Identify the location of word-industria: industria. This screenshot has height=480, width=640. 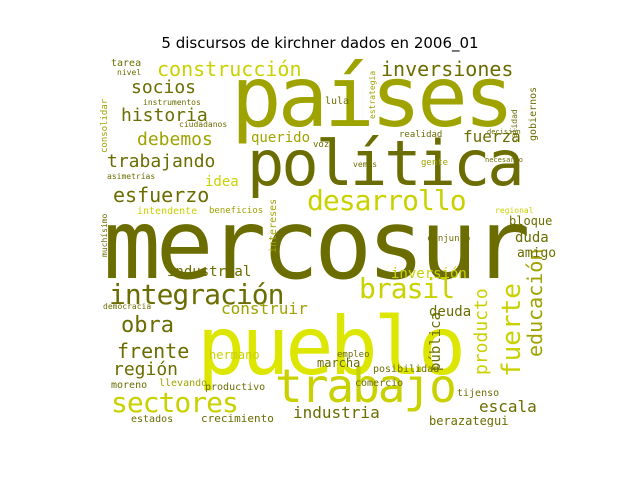
(336, 412).